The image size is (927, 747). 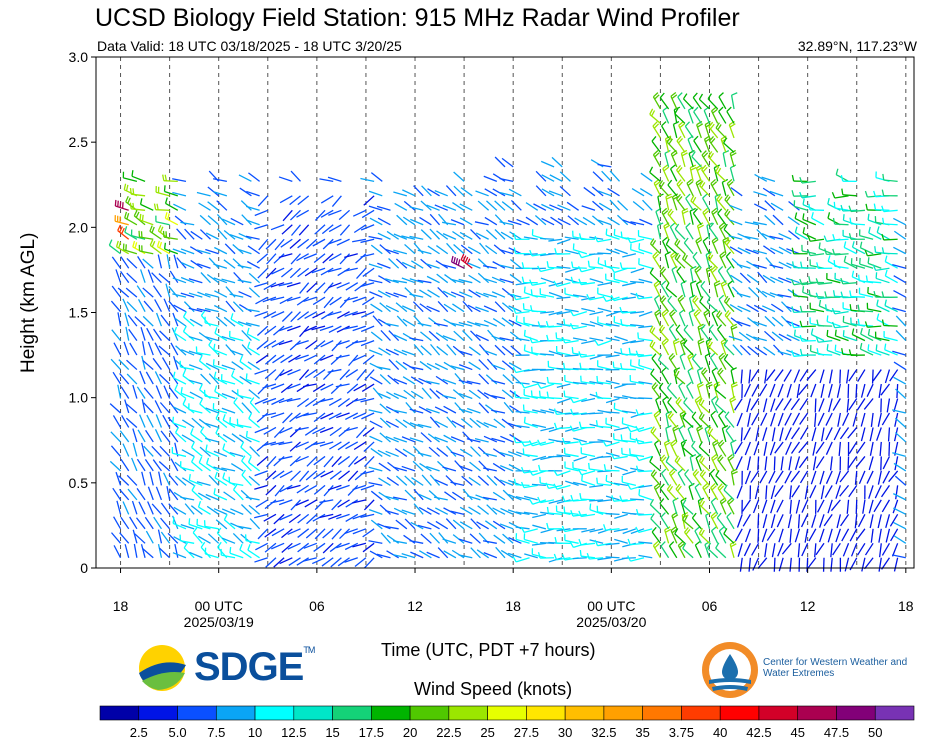 I want to click on sdge-sun-icon, so click(x=162, y=668).